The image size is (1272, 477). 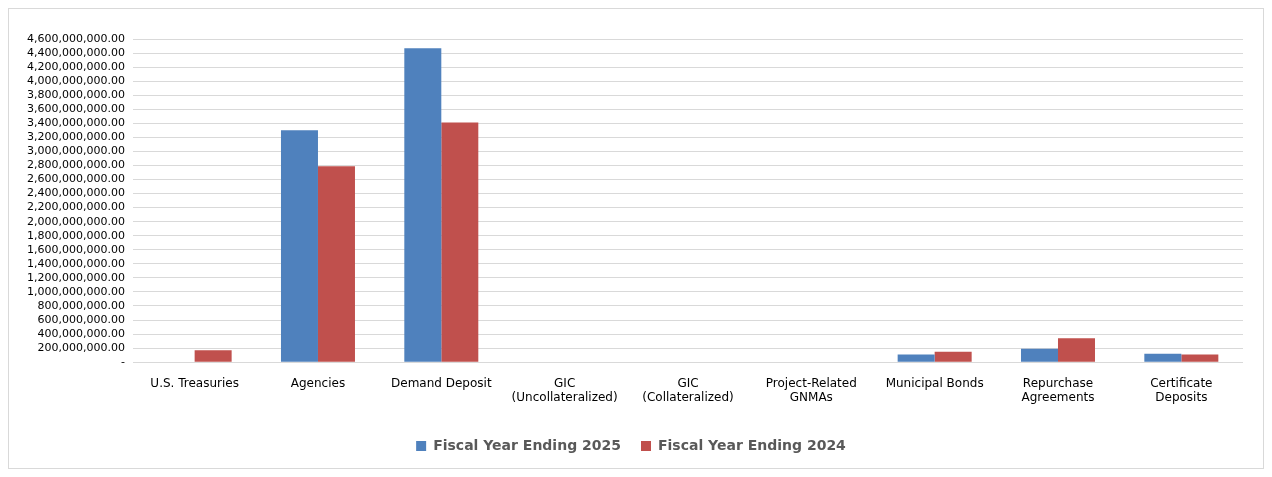 I want to click on x-tick-label: Repurchase Agreements, so click(x=1058, y=389).